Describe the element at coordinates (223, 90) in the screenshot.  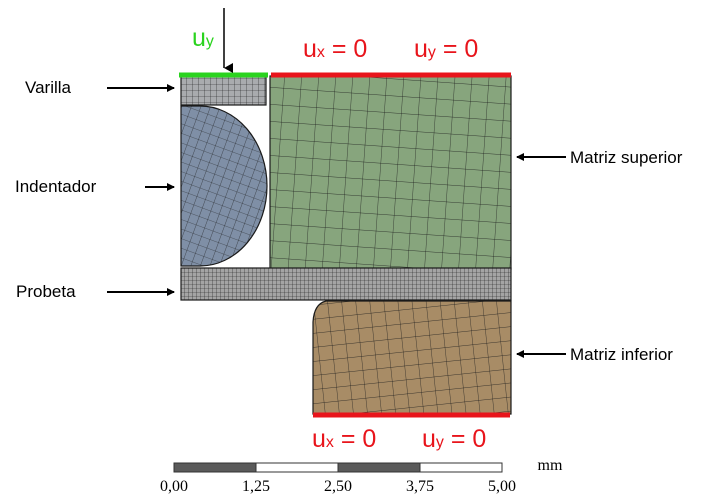
I see `varilla-part` at that location.